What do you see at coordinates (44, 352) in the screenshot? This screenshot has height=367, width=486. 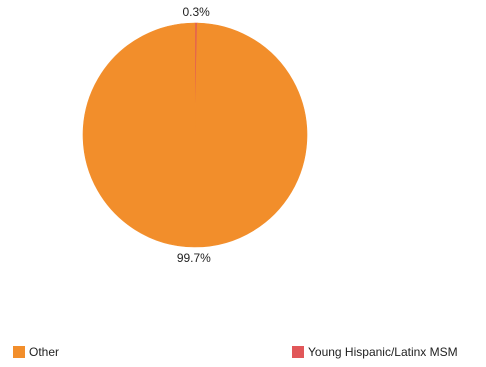 I see `legend-label-other: Other` at bounding box center [44, 352].